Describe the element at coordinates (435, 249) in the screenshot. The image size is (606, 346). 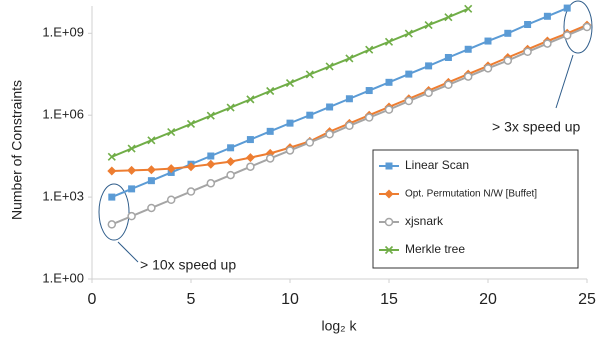
I see `legend-label: Merkle tree` at that location.